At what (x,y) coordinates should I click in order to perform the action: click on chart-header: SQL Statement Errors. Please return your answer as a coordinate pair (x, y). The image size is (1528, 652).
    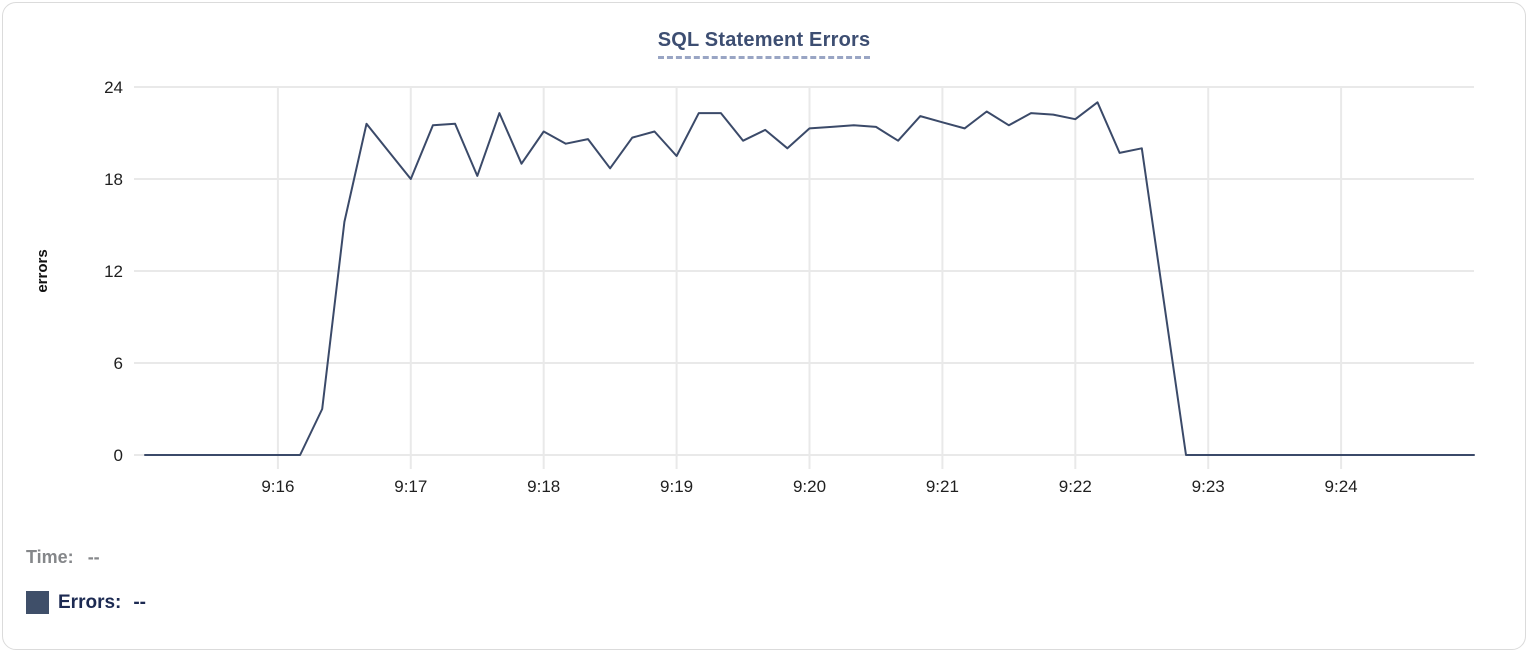
    Looking at the image, I should click on (764, 44).